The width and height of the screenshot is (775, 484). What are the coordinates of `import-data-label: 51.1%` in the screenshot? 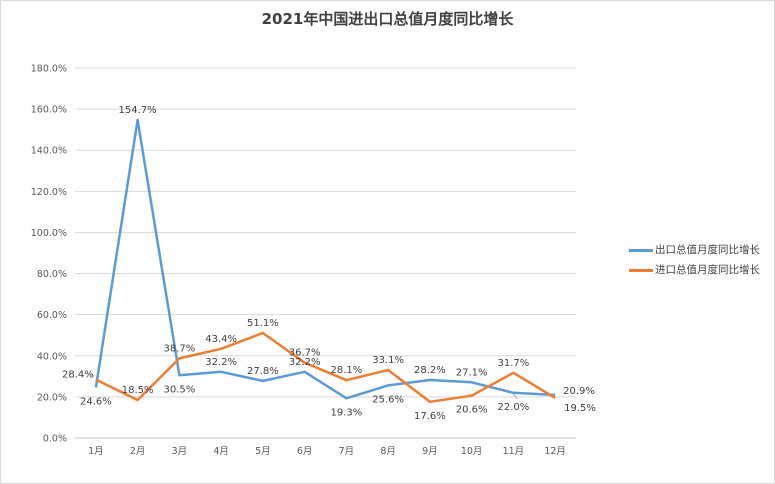 It's located at (263, 323).